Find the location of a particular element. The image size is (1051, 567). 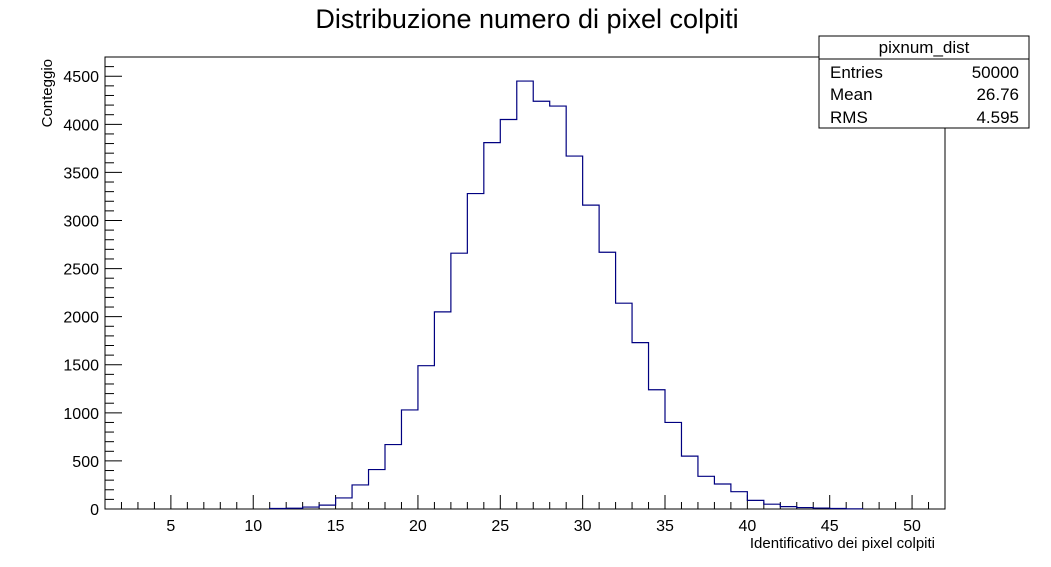

x-axis-label: Identificativo dei pixel colpiti is located at coordinates (842, 543).